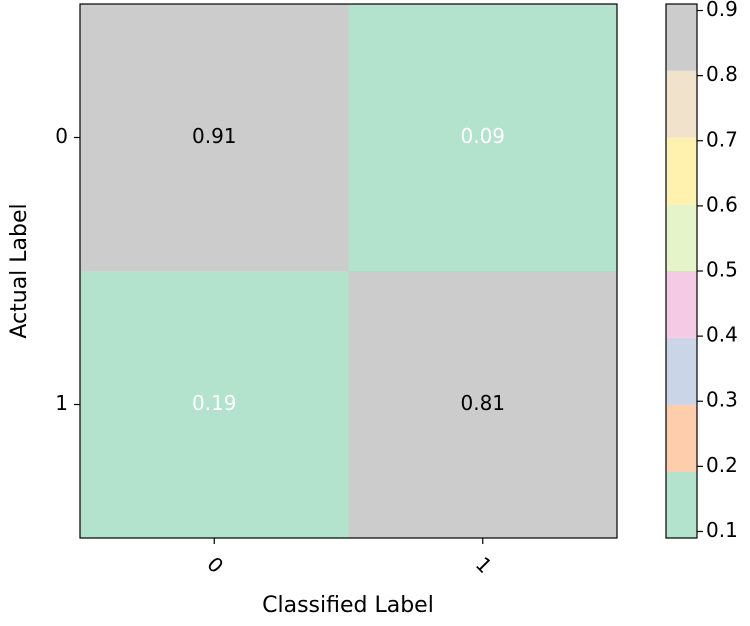  I want to click on colorbar-tick-label: 0.5, so click(722, 270).